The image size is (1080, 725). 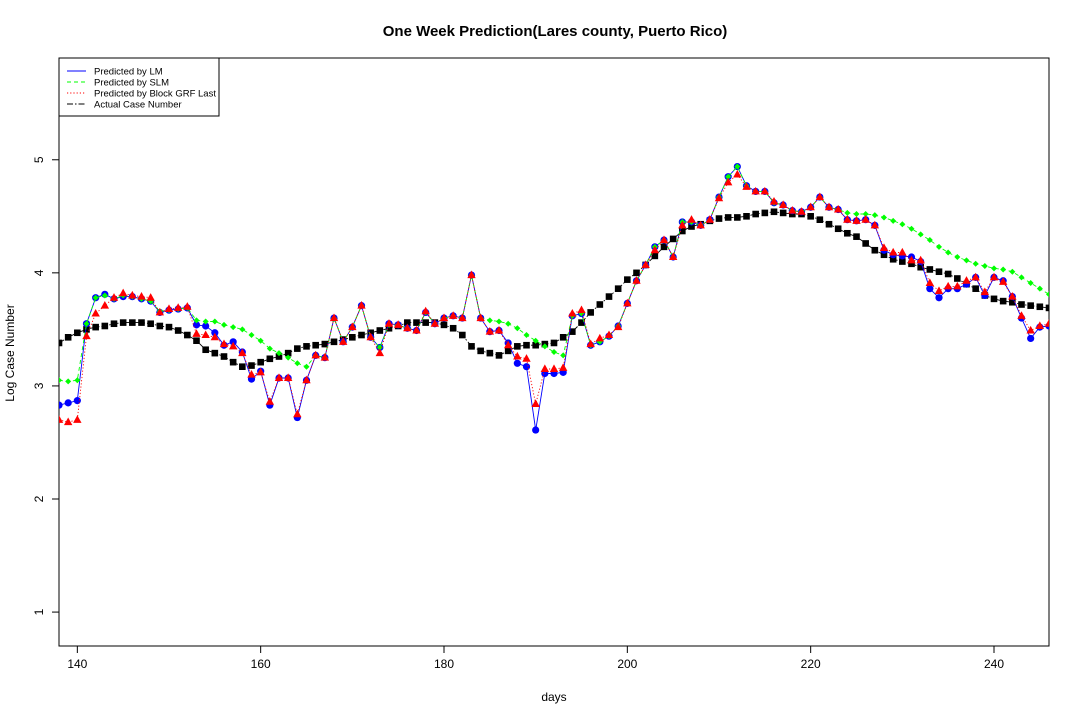 What do you see at coordinates (553, 697) in the screenshot?
I see `x-axis-label: days` at bounding box center [553, 697].